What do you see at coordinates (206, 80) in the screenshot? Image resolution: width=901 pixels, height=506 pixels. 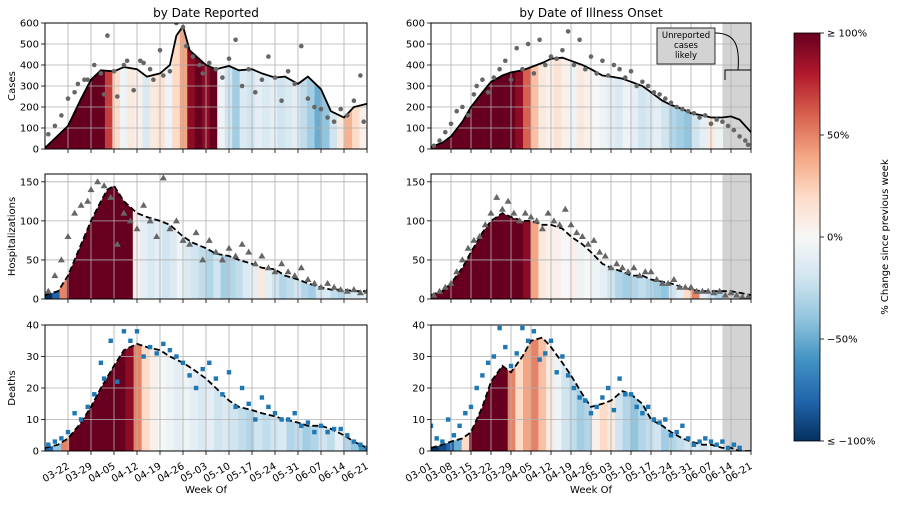 I see `series-points` at bounding box center [206, 80].